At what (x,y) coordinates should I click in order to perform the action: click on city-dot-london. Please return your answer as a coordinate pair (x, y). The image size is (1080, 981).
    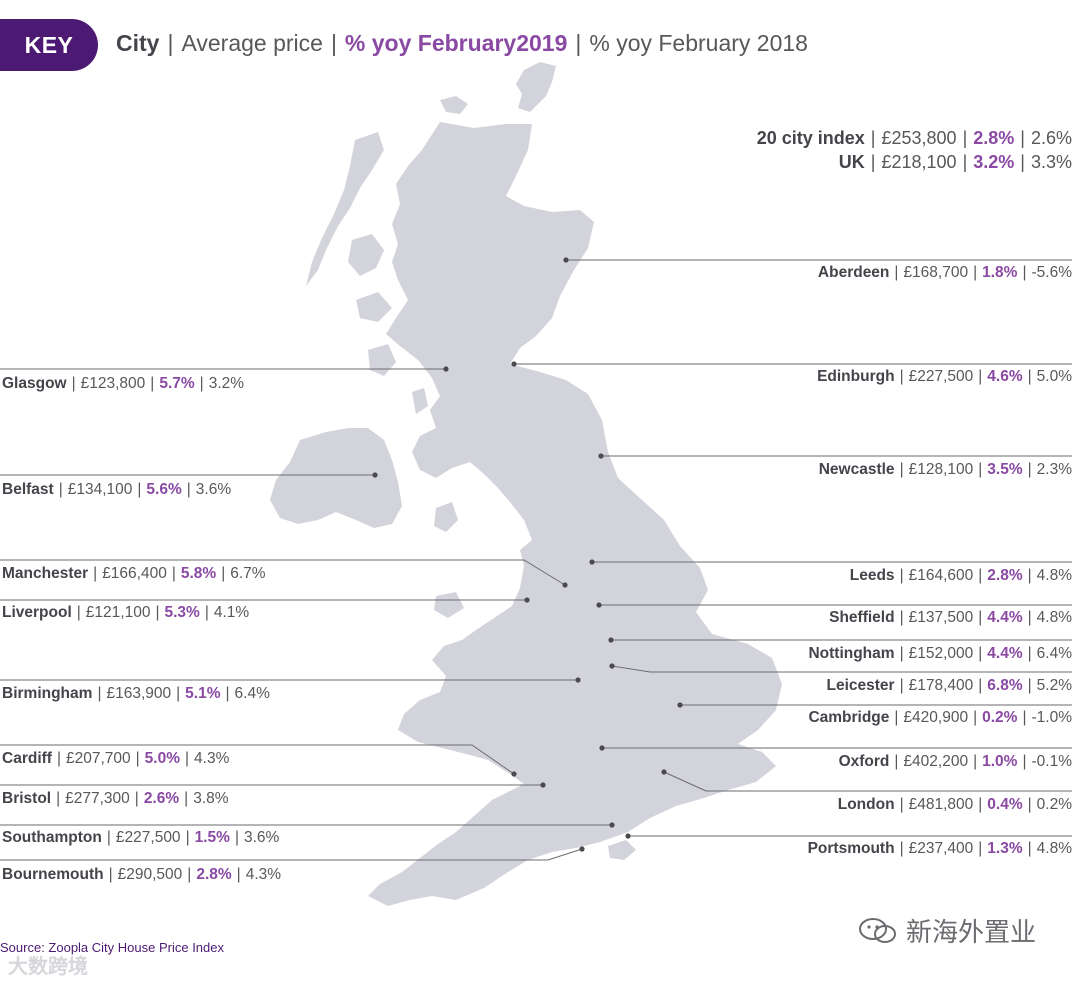
    Looking at the image, I should click on (664, 772).